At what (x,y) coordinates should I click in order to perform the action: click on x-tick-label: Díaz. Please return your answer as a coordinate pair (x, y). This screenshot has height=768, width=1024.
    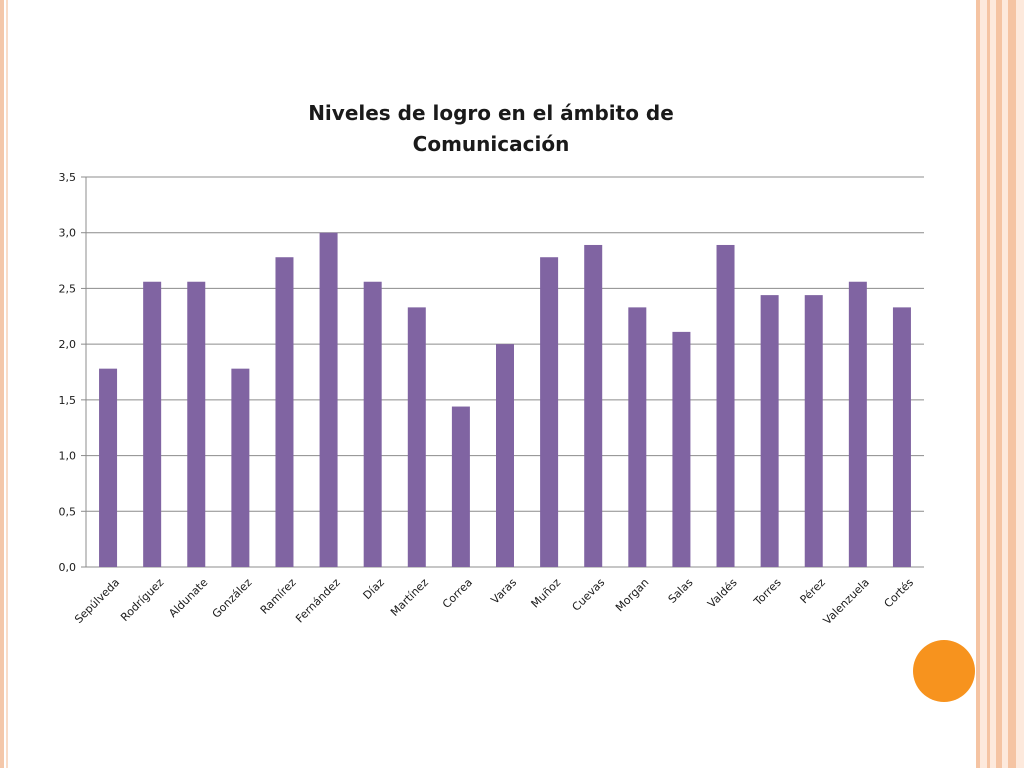
    Looking at the image, I should click on (374, 589).